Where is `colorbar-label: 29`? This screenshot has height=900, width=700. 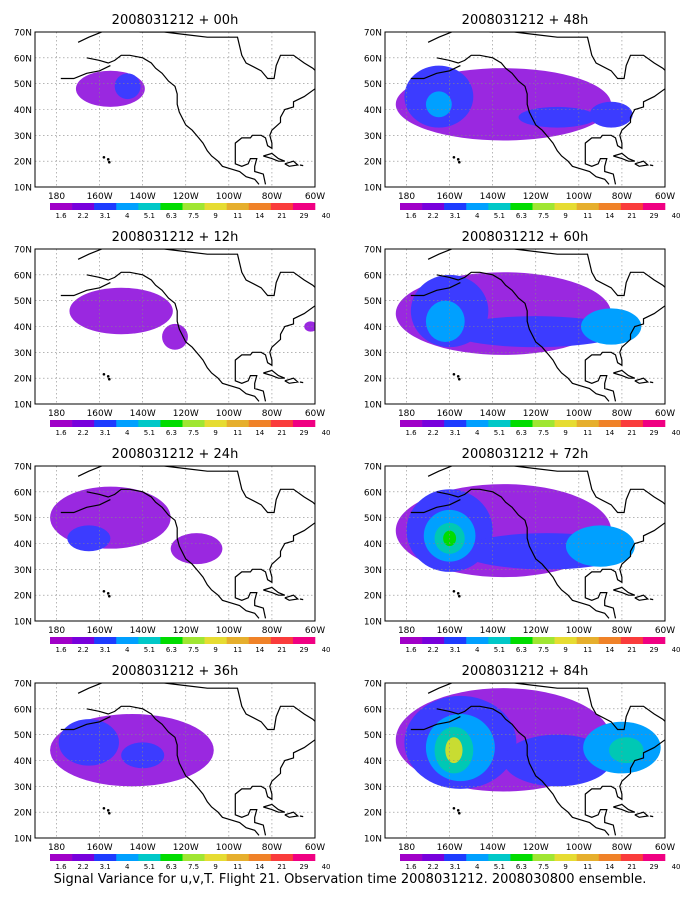
colorbar-label: 29 is located at coordinates (653, 867).